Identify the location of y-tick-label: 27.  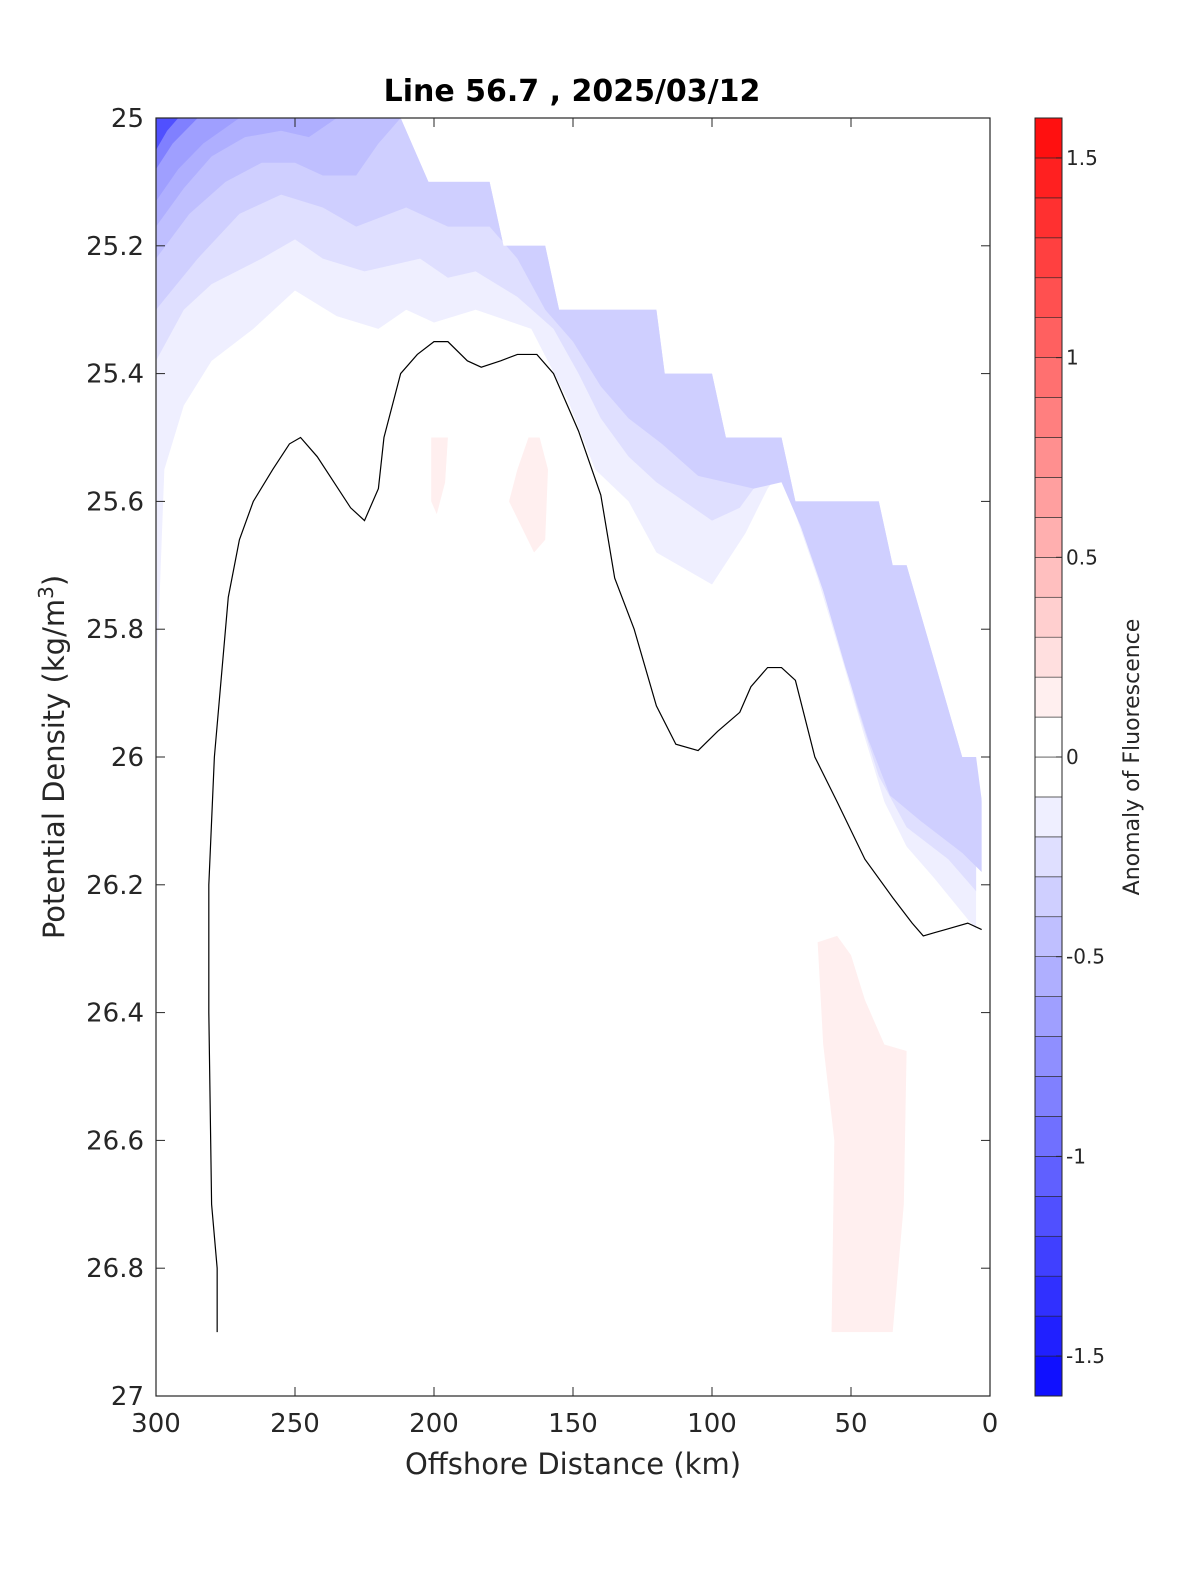
(127, 1397).